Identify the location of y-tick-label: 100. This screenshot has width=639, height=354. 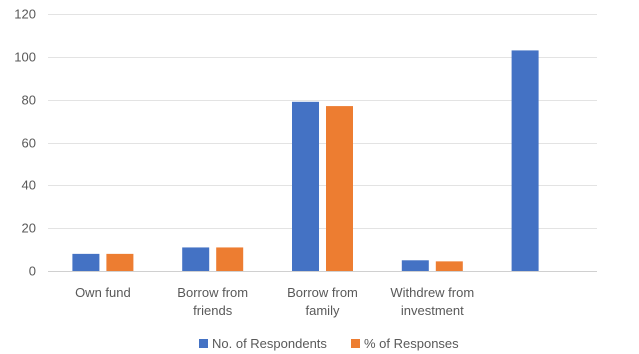
(25, 57).